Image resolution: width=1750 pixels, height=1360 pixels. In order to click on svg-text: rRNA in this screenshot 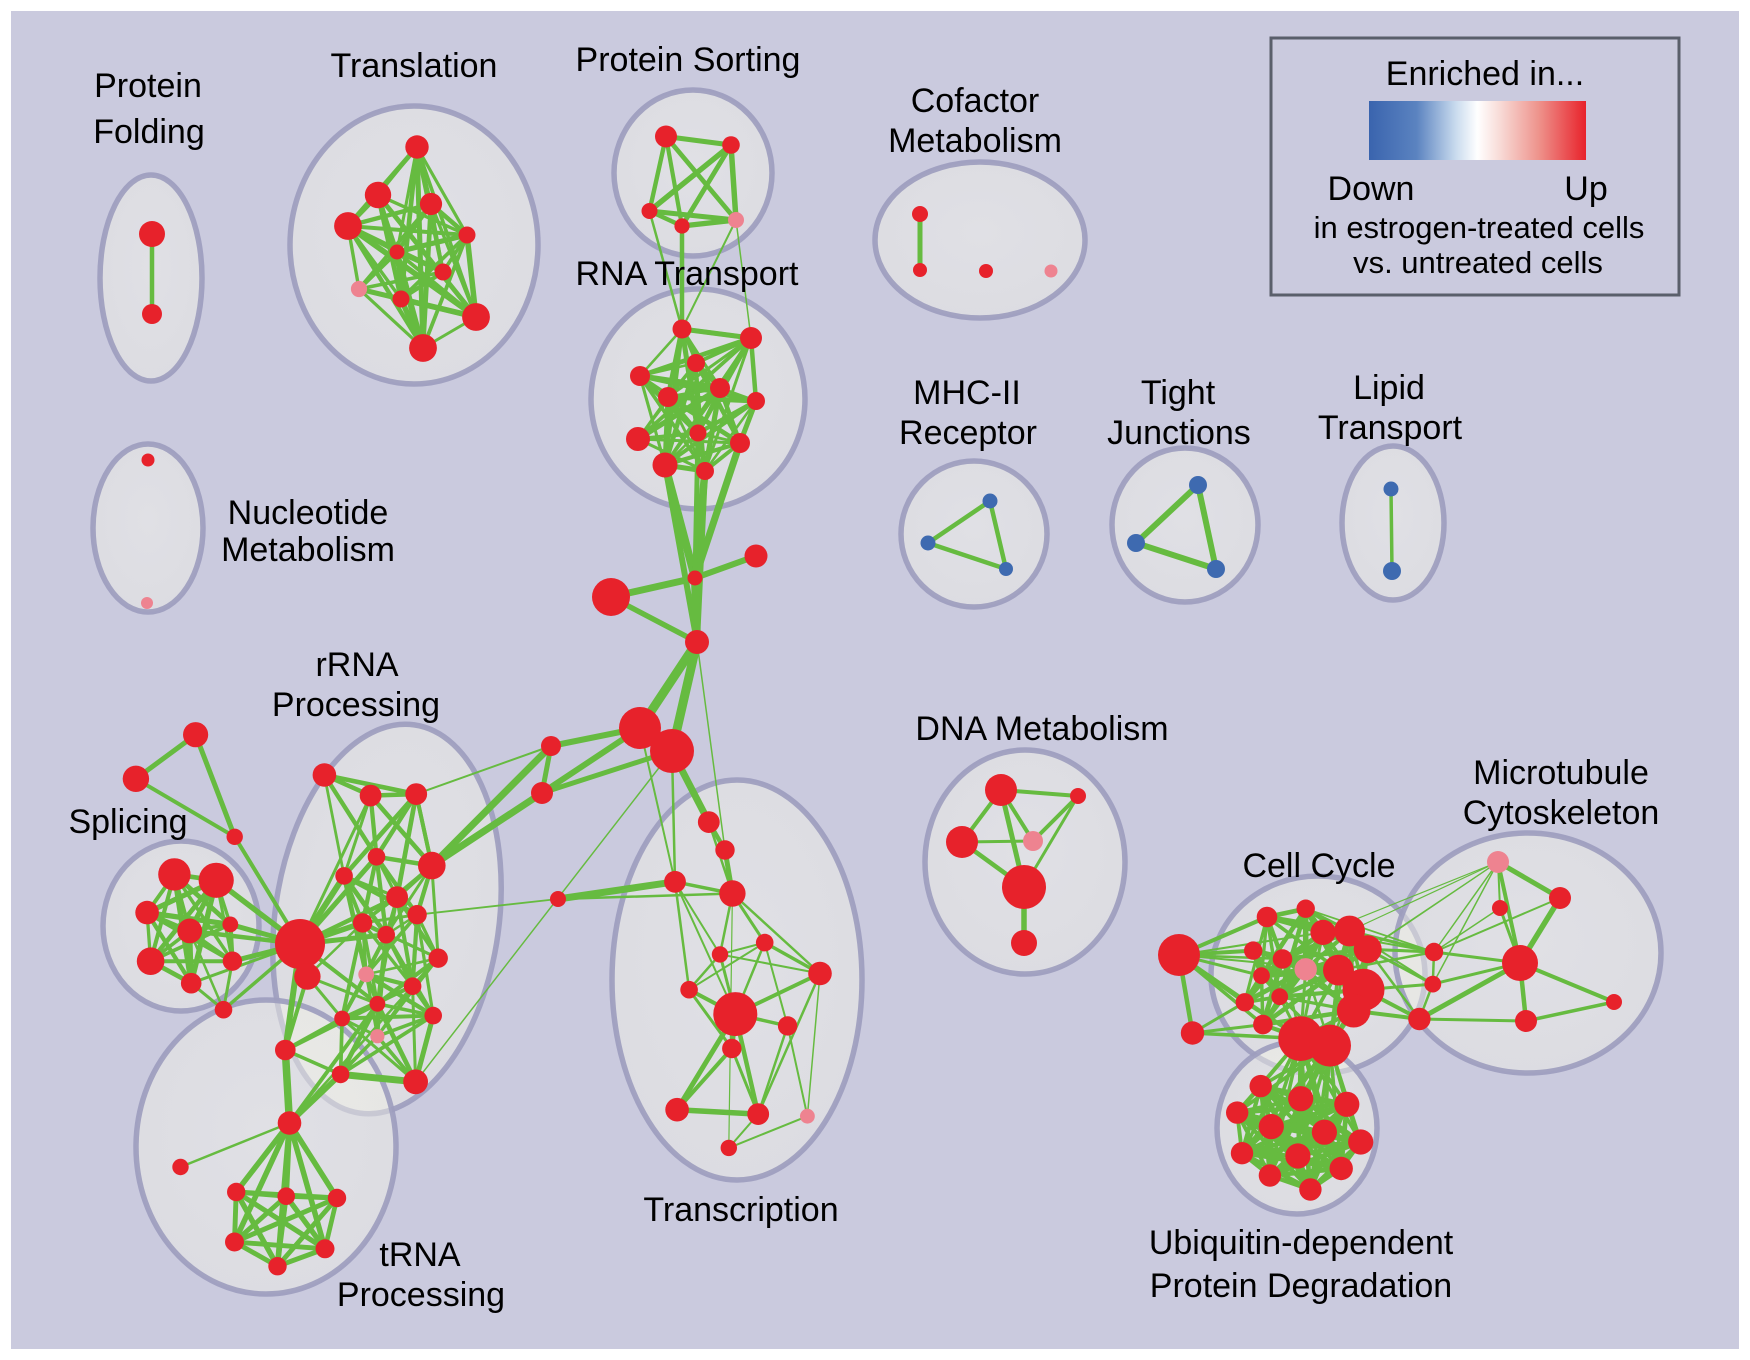, I will do `click(356, 665)`.